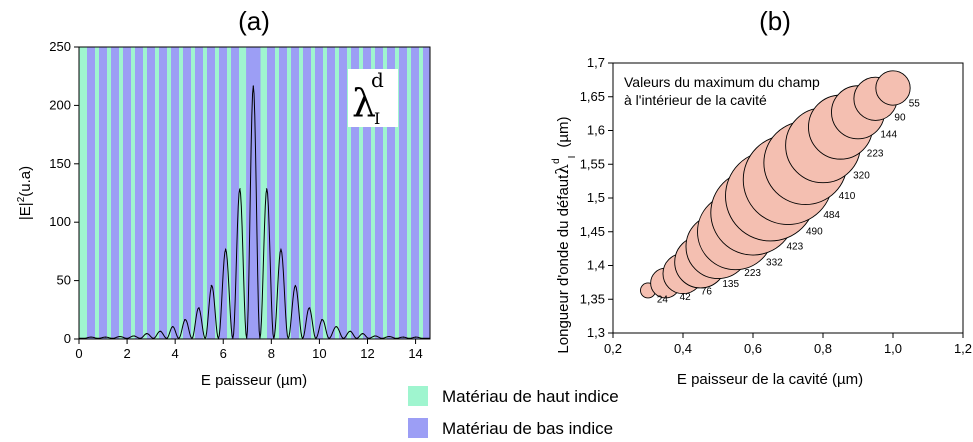 This screenshot has height=442, width=973. I want to click on y-tick-label: 1,6, so click(596, 130).